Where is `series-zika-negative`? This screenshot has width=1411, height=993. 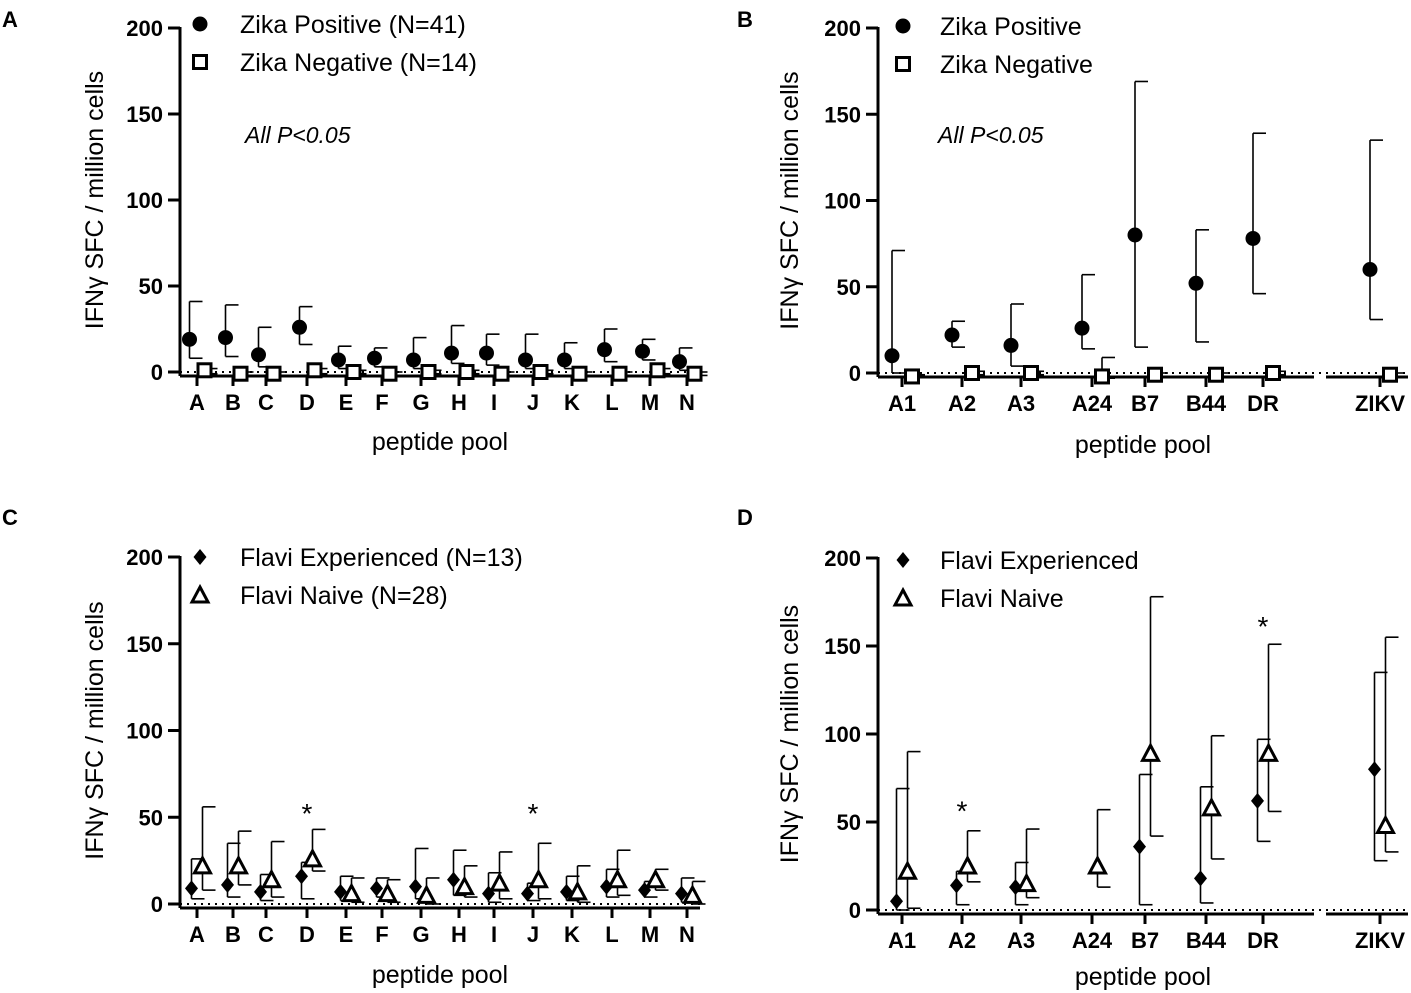 series-zika-negative is located at coordinates (1153, 370).